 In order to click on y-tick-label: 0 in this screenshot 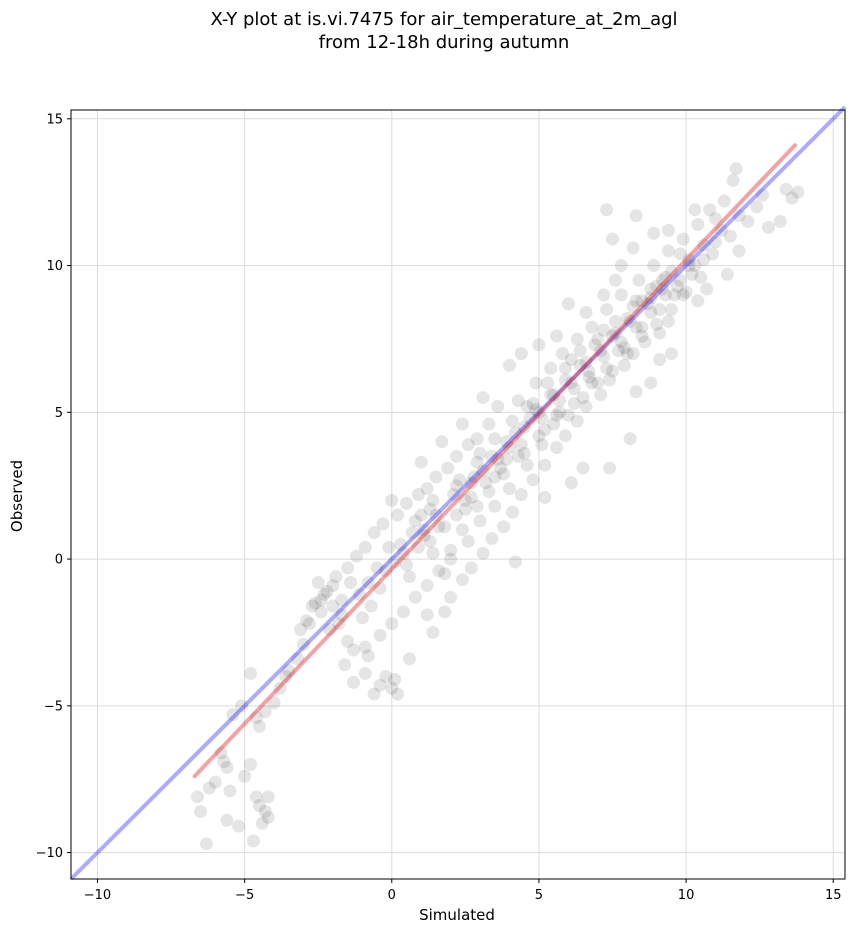, I will do `click(59, 560)`.